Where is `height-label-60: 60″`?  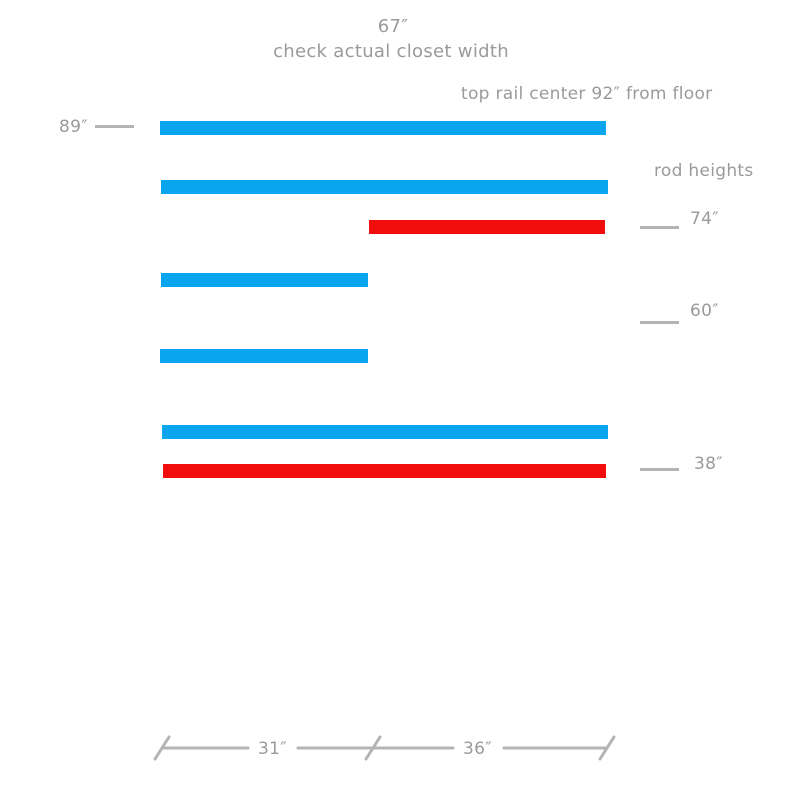
height-label-60: 60″ is located at coordinates (704, 311).